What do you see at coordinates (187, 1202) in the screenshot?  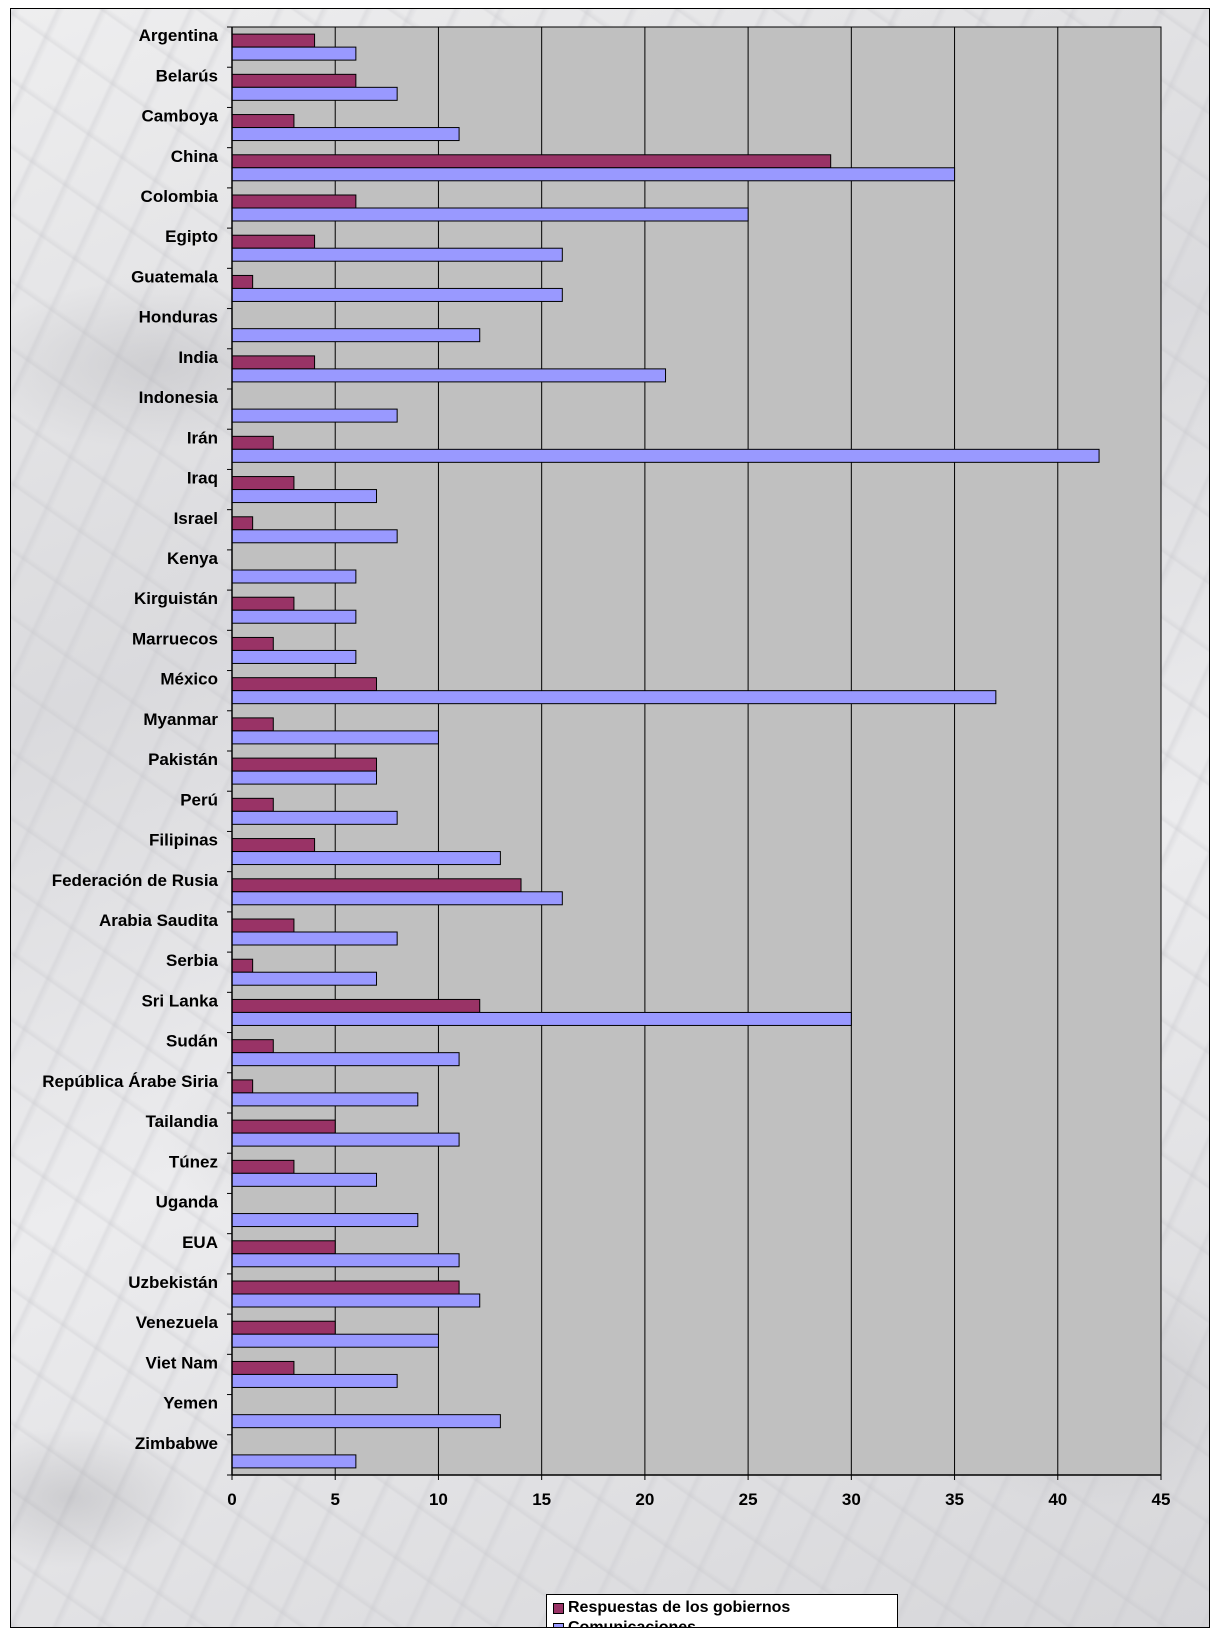 I see `category-label: Uganda` at bounding box center [187, 1202].